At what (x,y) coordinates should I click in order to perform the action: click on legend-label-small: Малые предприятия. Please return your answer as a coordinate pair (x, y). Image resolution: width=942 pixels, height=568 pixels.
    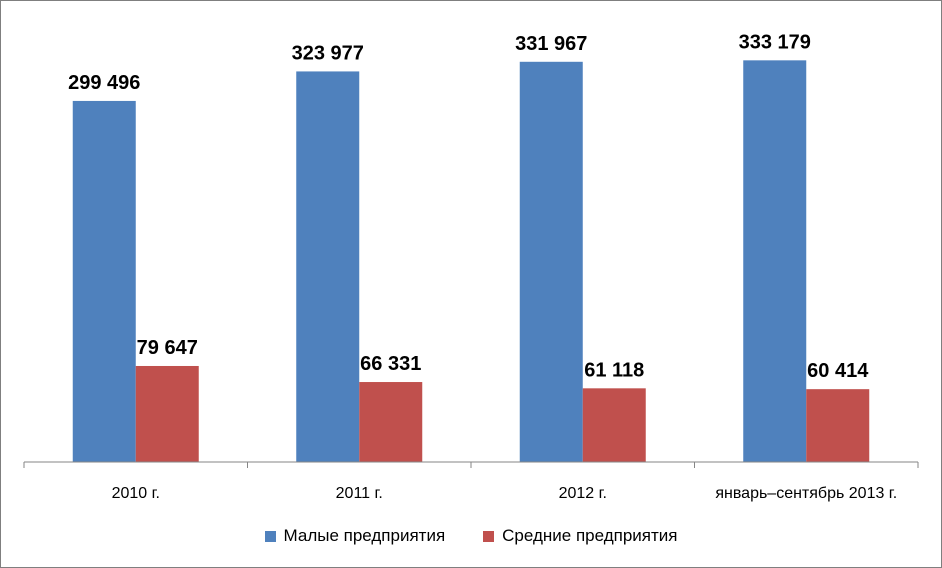
    Looking at the image, I should click on (364, 535).